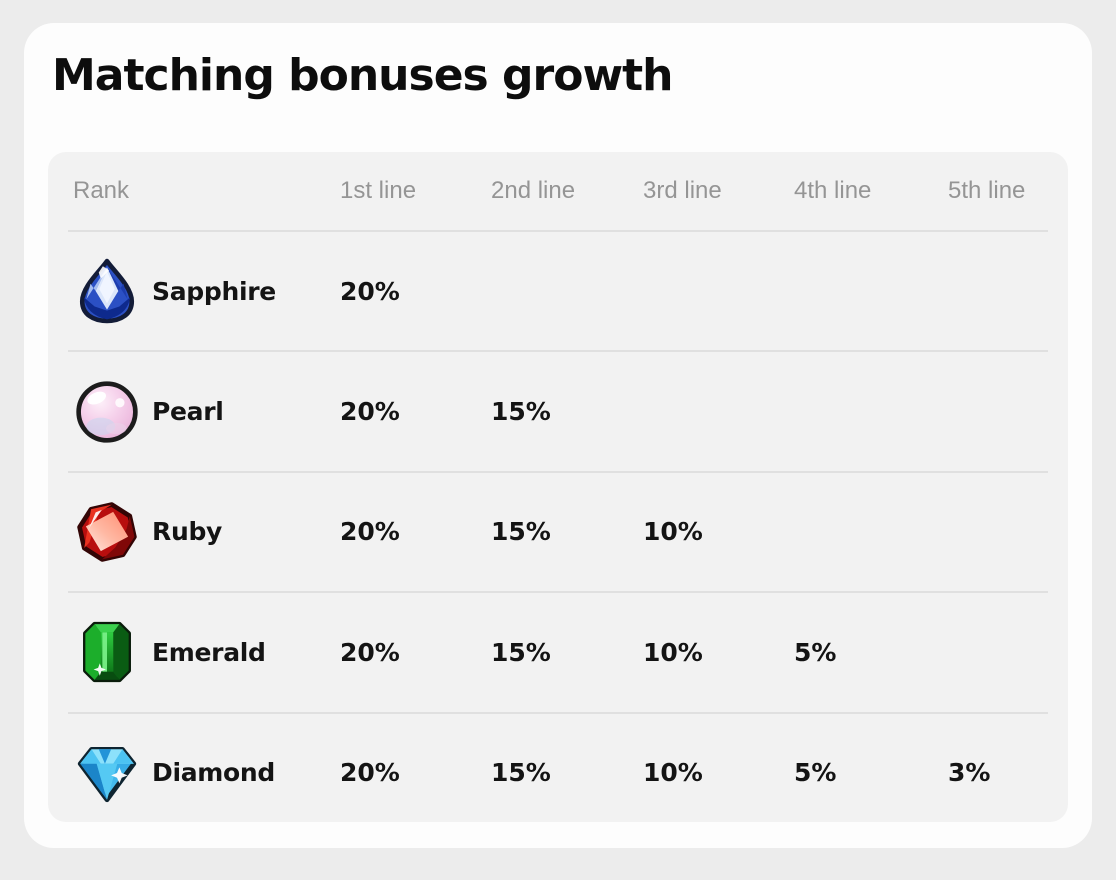  I want to click on column-header-rank: Rank, so click(101, 190).